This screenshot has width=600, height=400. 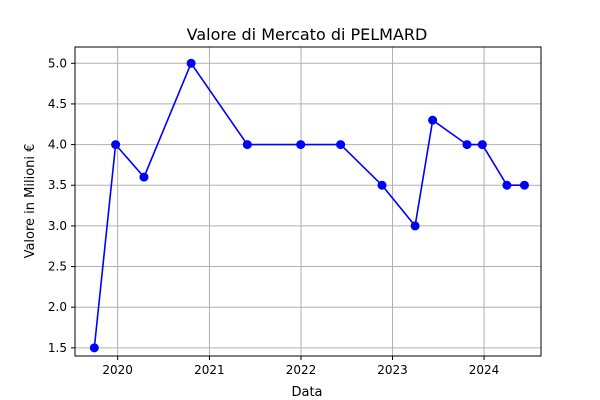 What do you see at coordinates (57, 267) in the screenshot?
I see `y-tick-label: 2.5` at bounding box center [57, 267].